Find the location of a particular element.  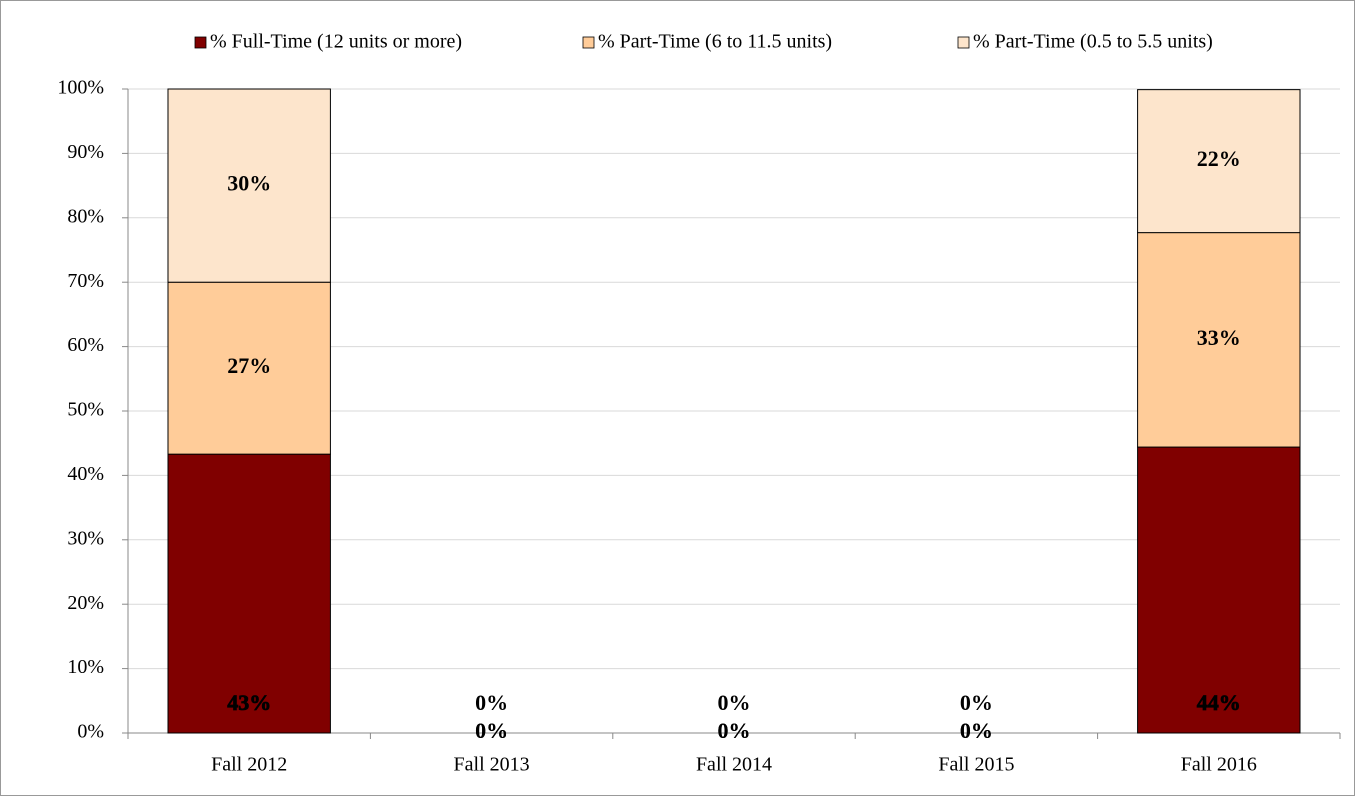

legend-label: % Part-Time (6 to 11.5 units) is located at coordinates (715, 42).